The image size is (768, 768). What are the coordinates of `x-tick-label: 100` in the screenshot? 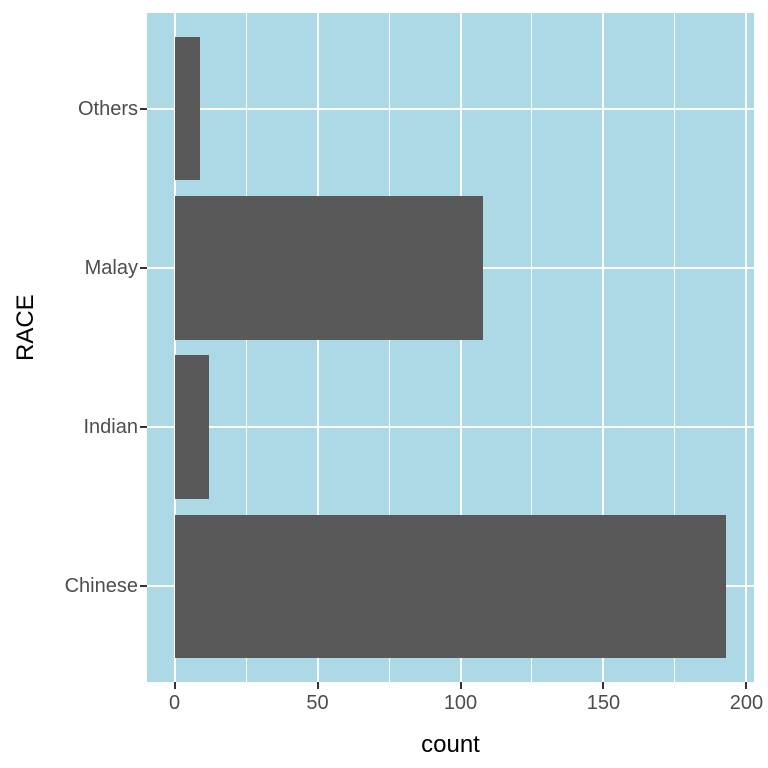 It's located at (460, 703).